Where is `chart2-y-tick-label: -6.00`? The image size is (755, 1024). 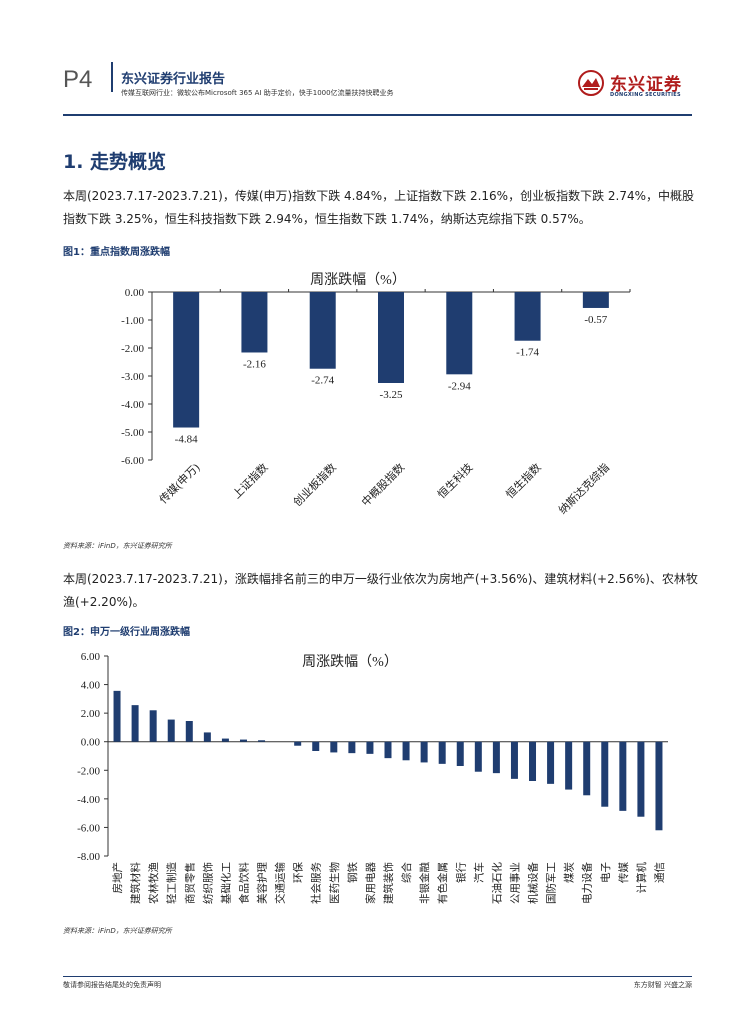 chart2-y-tick-label: -6.00 is located at coordinates (88, 828).